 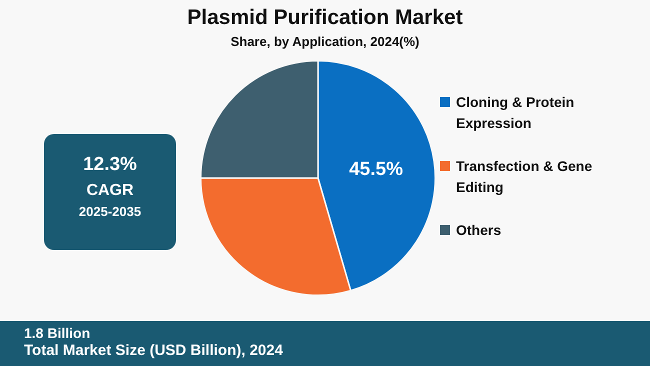 What do you see at coordinates (325, 41) in the screenshot?
I see `chart-subtitle: Share, by Application, 2024(%)` at bounding box center [325, 41].